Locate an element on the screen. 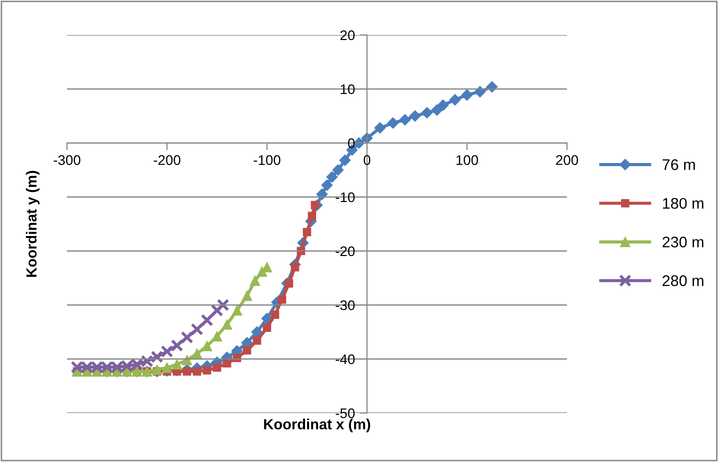 The image size is (719, 462). legend-label: 180 m is located at coordinates (683, 203).